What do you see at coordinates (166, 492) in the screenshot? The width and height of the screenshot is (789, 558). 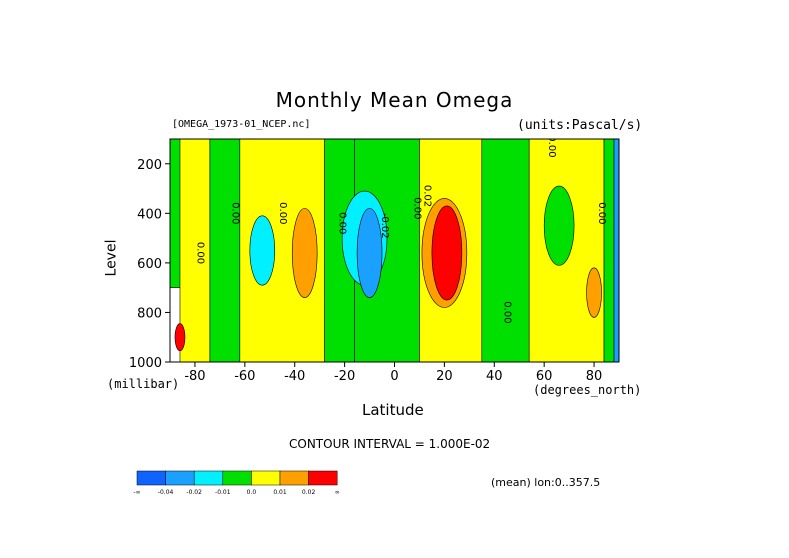 I see `colorbar-label-1: -0.04` at bounding box center [166, 492].